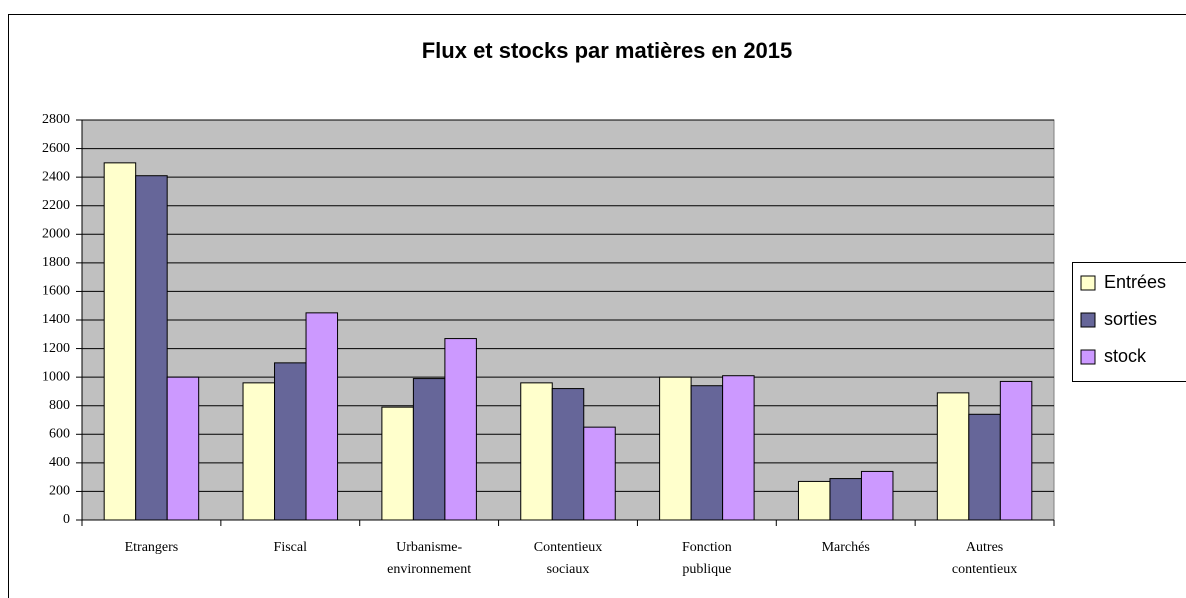 This screenshot has height=598, width=1186. I want to click on y-tick-label: 200, so click(59, 491).